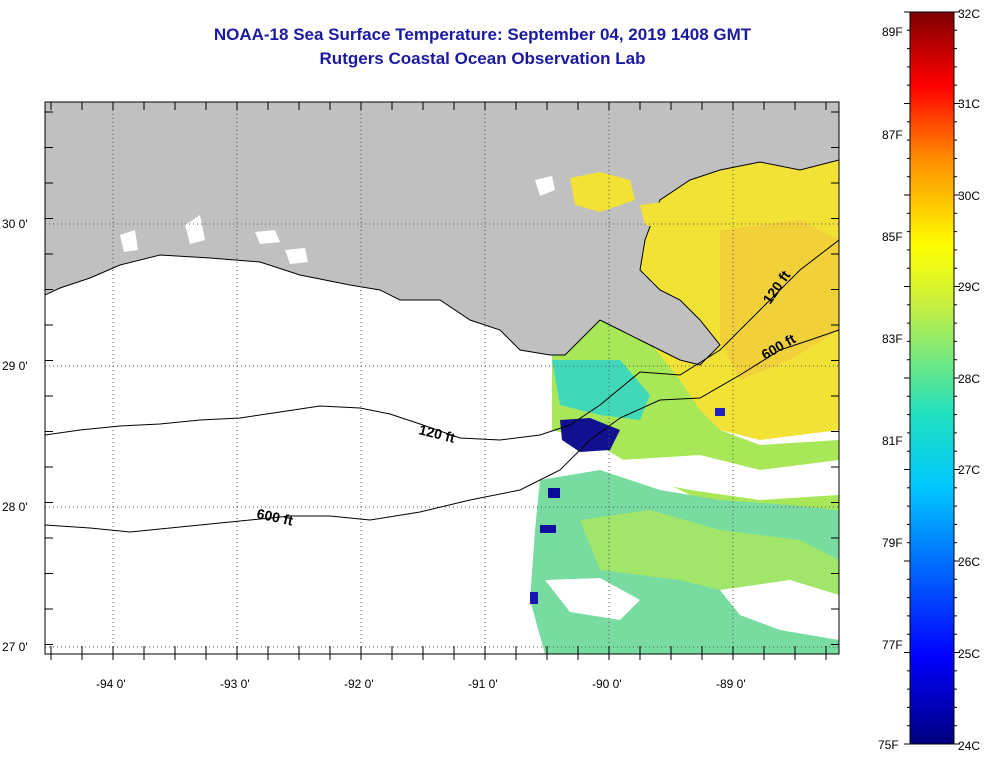  I want to click on lat-label: 29 0', so click(15, 366).